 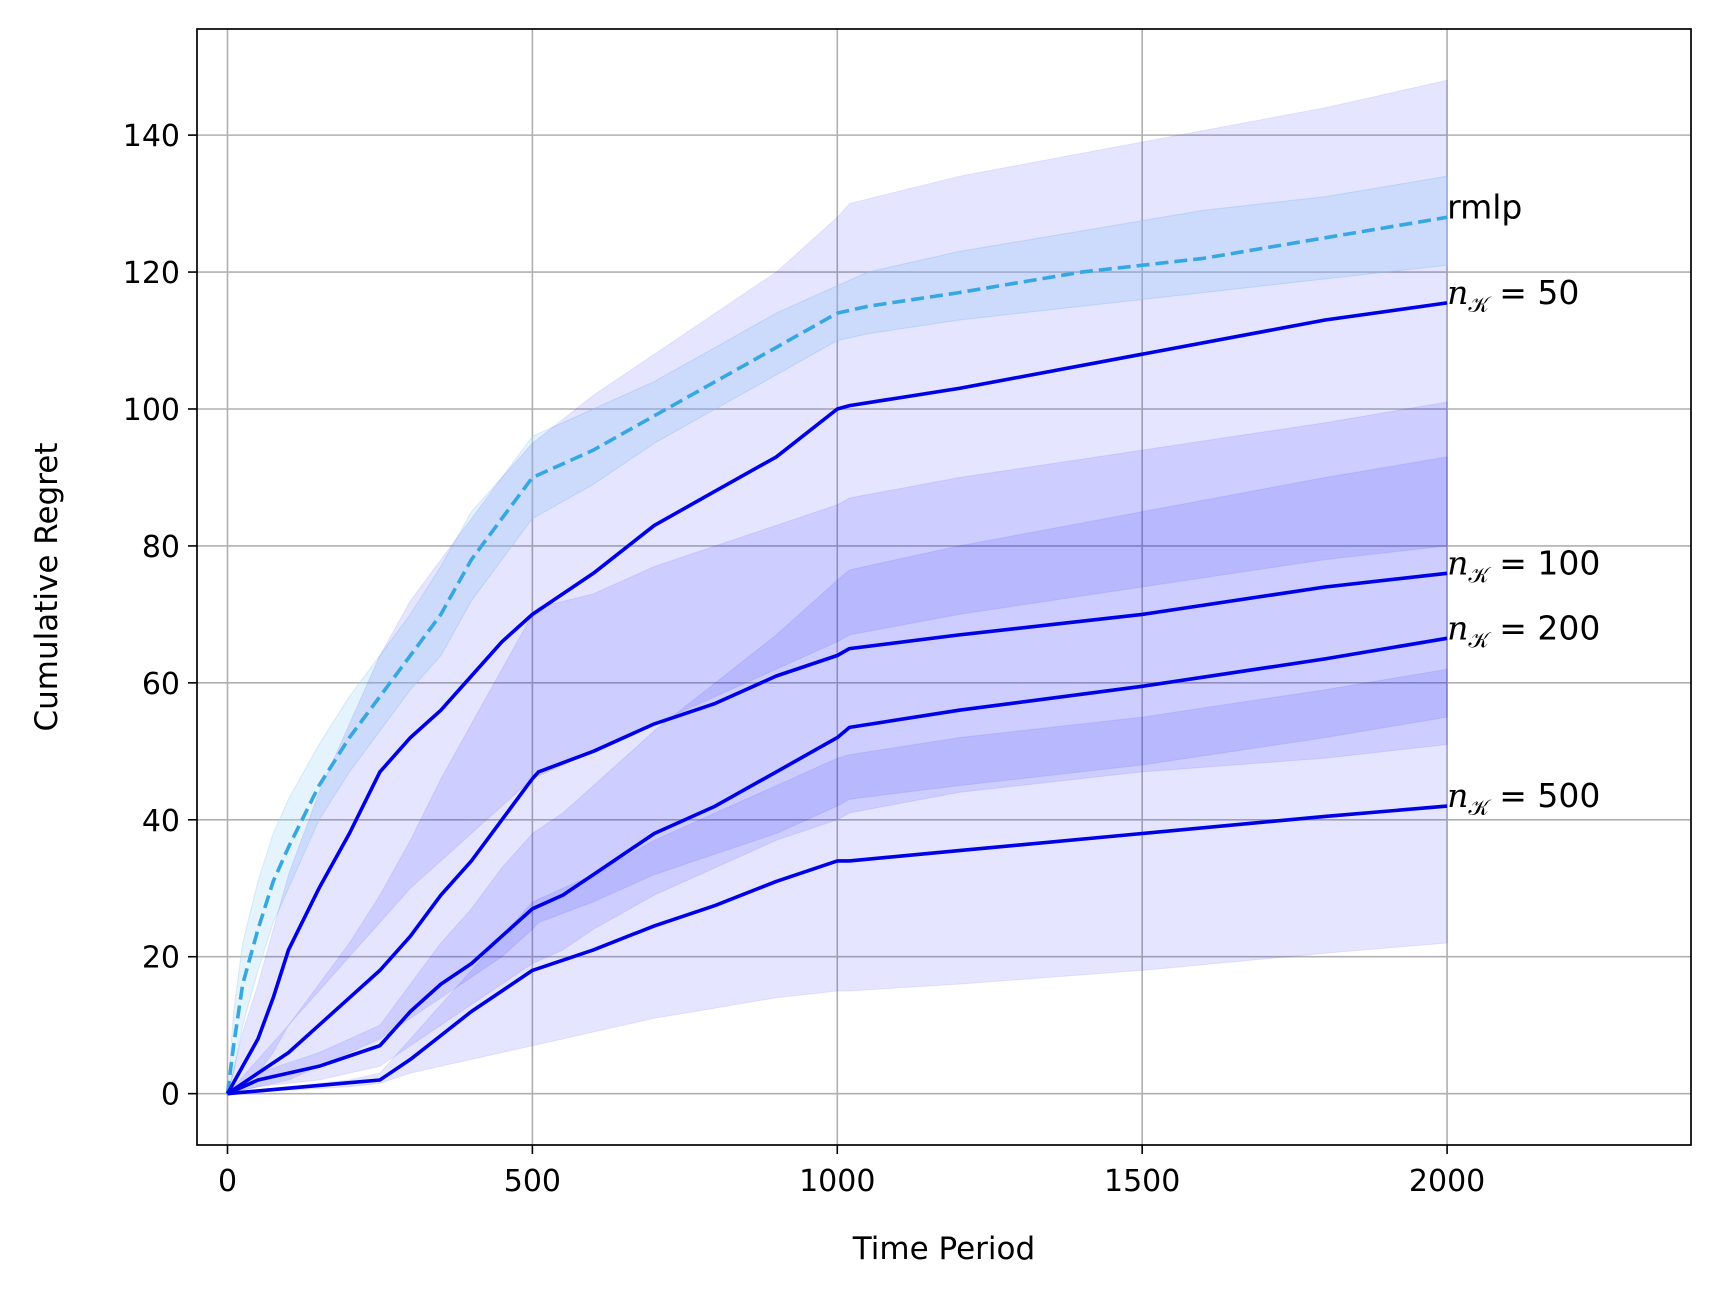 What do you see at coordinates (837, 1181) in the screenshot?
I see `x-tick-label: 1000` at bounding box center [837, 1181].